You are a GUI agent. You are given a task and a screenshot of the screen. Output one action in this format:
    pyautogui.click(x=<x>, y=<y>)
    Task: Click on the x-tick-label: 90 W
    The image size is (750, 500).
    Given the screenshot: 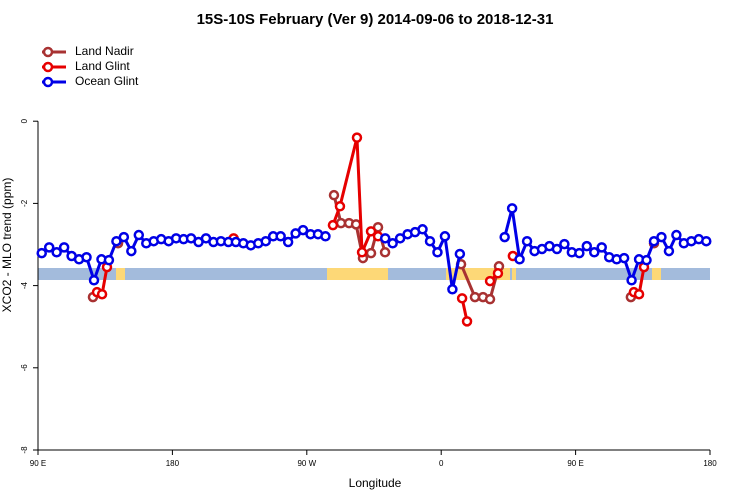 What is the action you would take?
    pyautogui.click(x=306, y=463)
    